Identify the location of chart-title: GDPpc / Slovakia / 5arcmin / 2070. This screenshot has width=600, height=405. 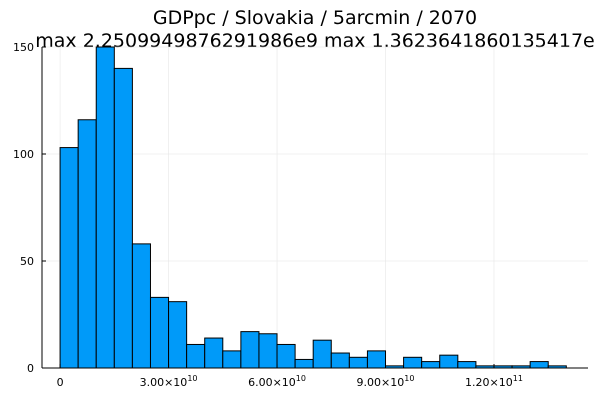
(315, 18).